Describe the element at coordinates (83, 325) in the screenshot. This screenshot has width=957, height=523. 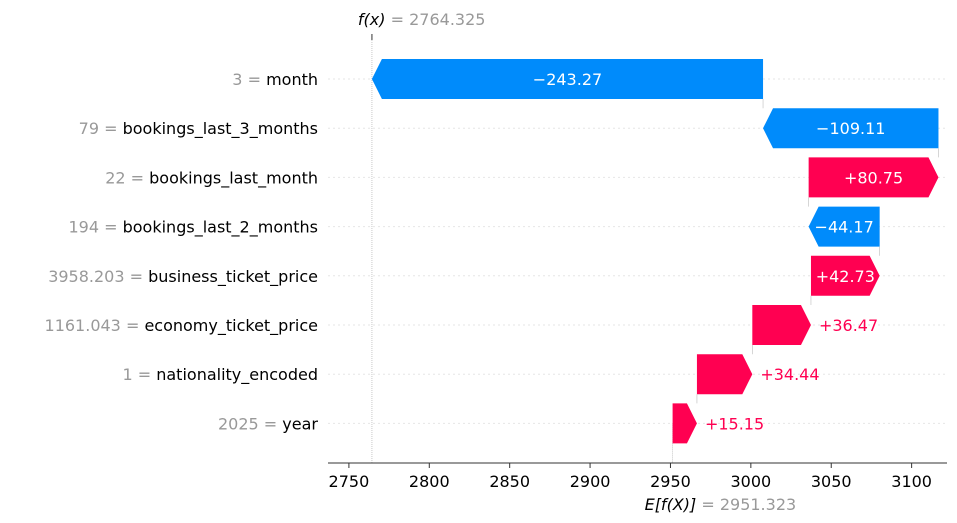
I see `feature-value: 1161.043` at that location.